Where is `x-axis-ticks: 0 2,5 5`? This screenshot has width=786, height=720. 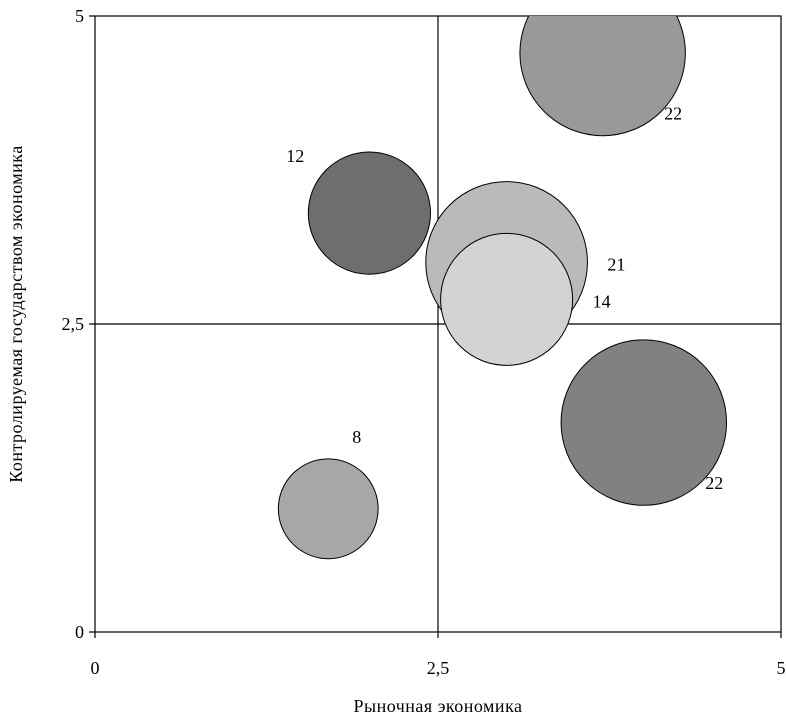 x-axis-ticks: 0 2,5 5 is located at coordinates (438, 655).